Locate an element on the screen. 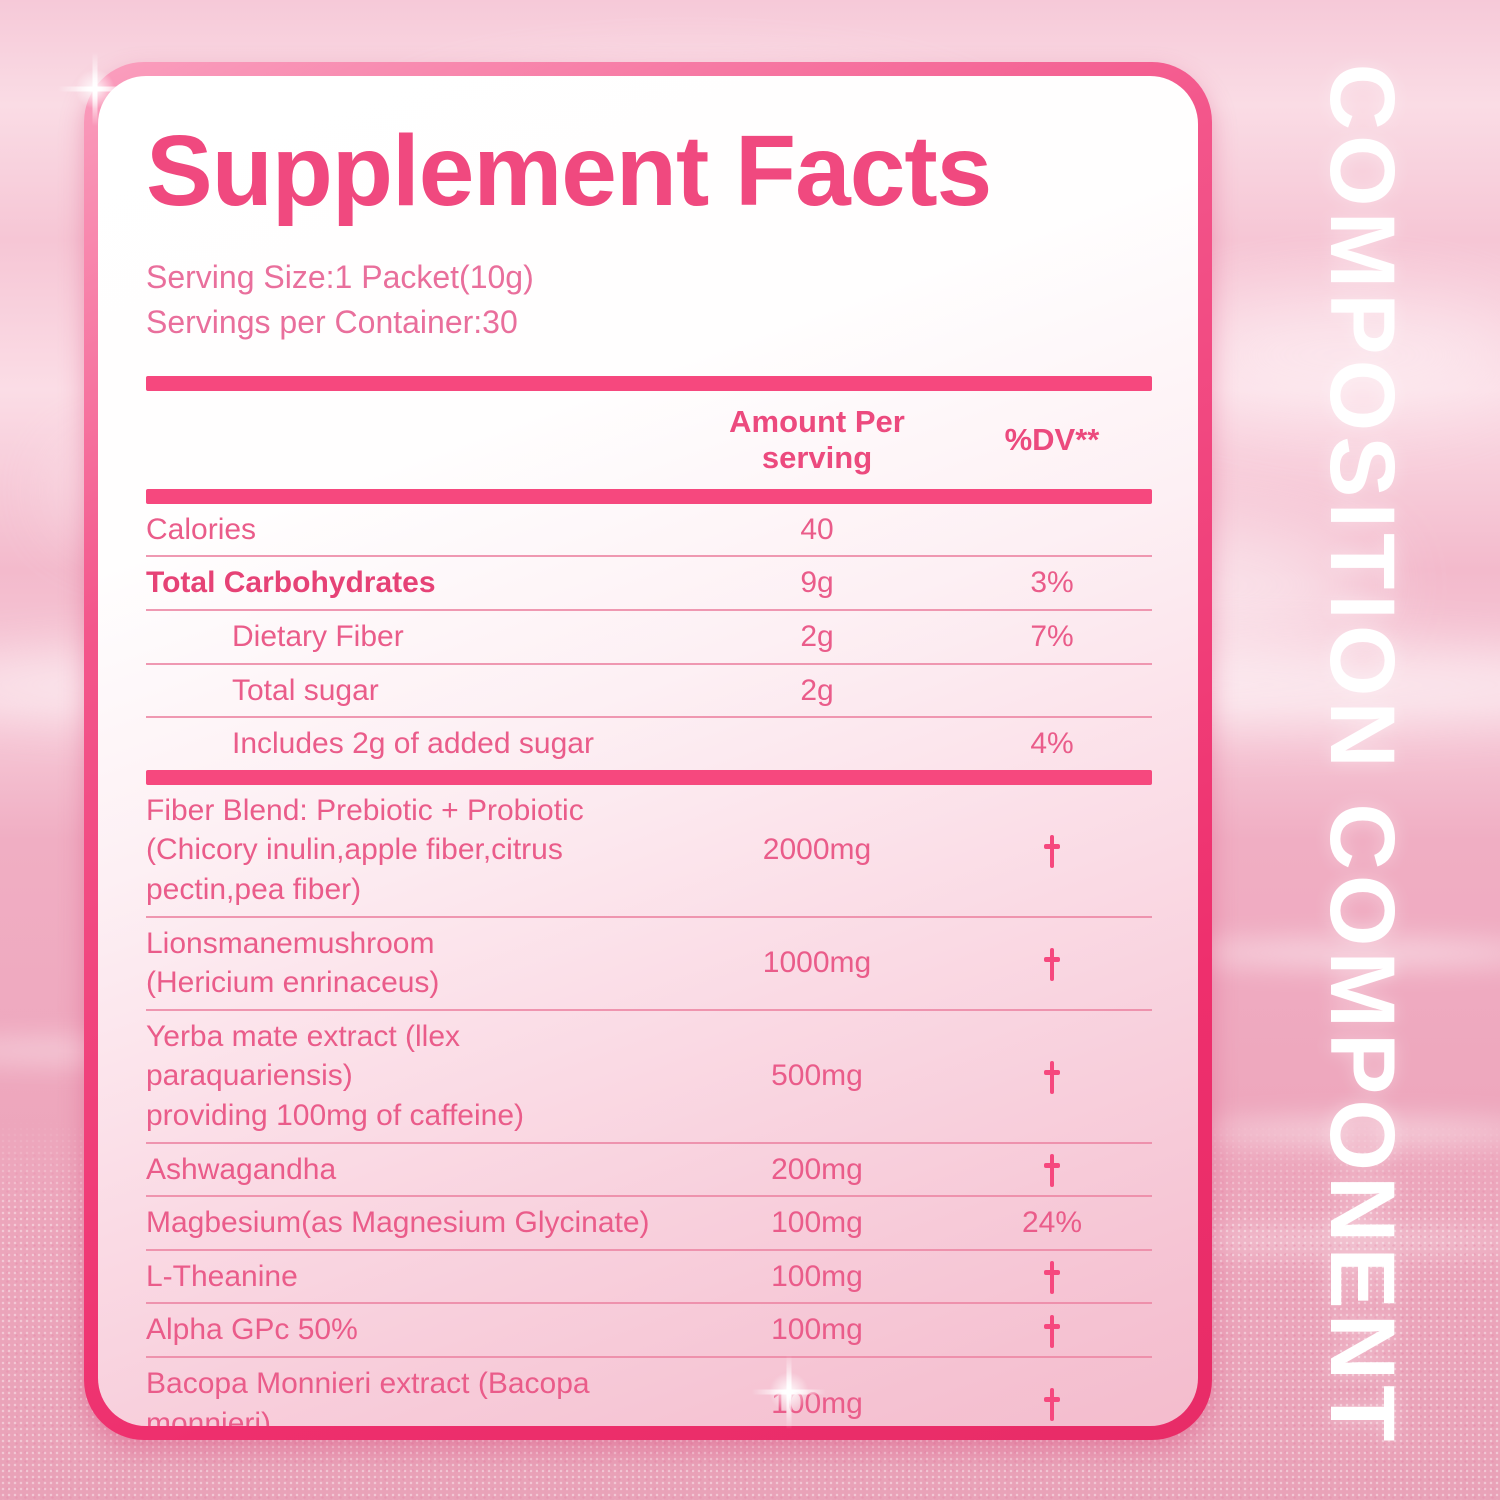 Image resolution: width=1500 pixels, height=1500 pixels. table-header-row: Amount Per serving %DV** is located at coordinates (649, 440).